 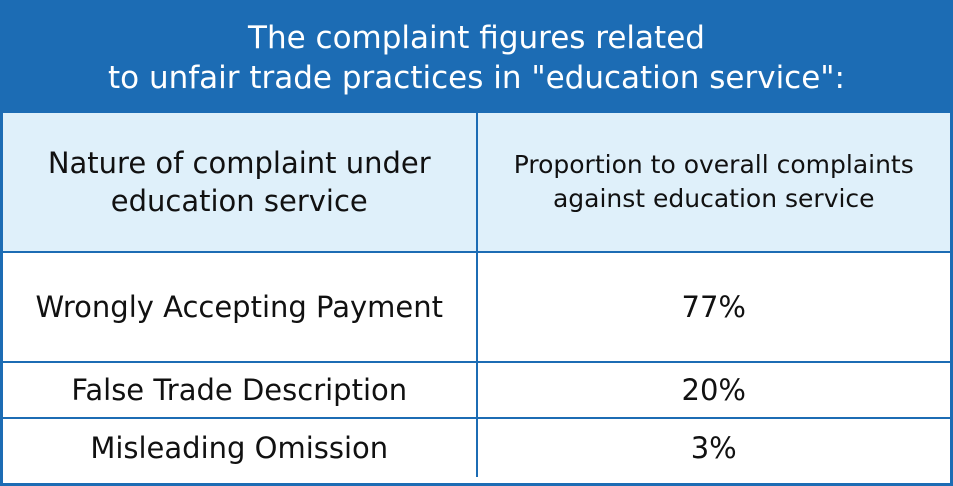 What do you see at coordinates (476, 38) in the screenshot?
I see `title-line: The complaint figures related` at bounding box center [476, 38].